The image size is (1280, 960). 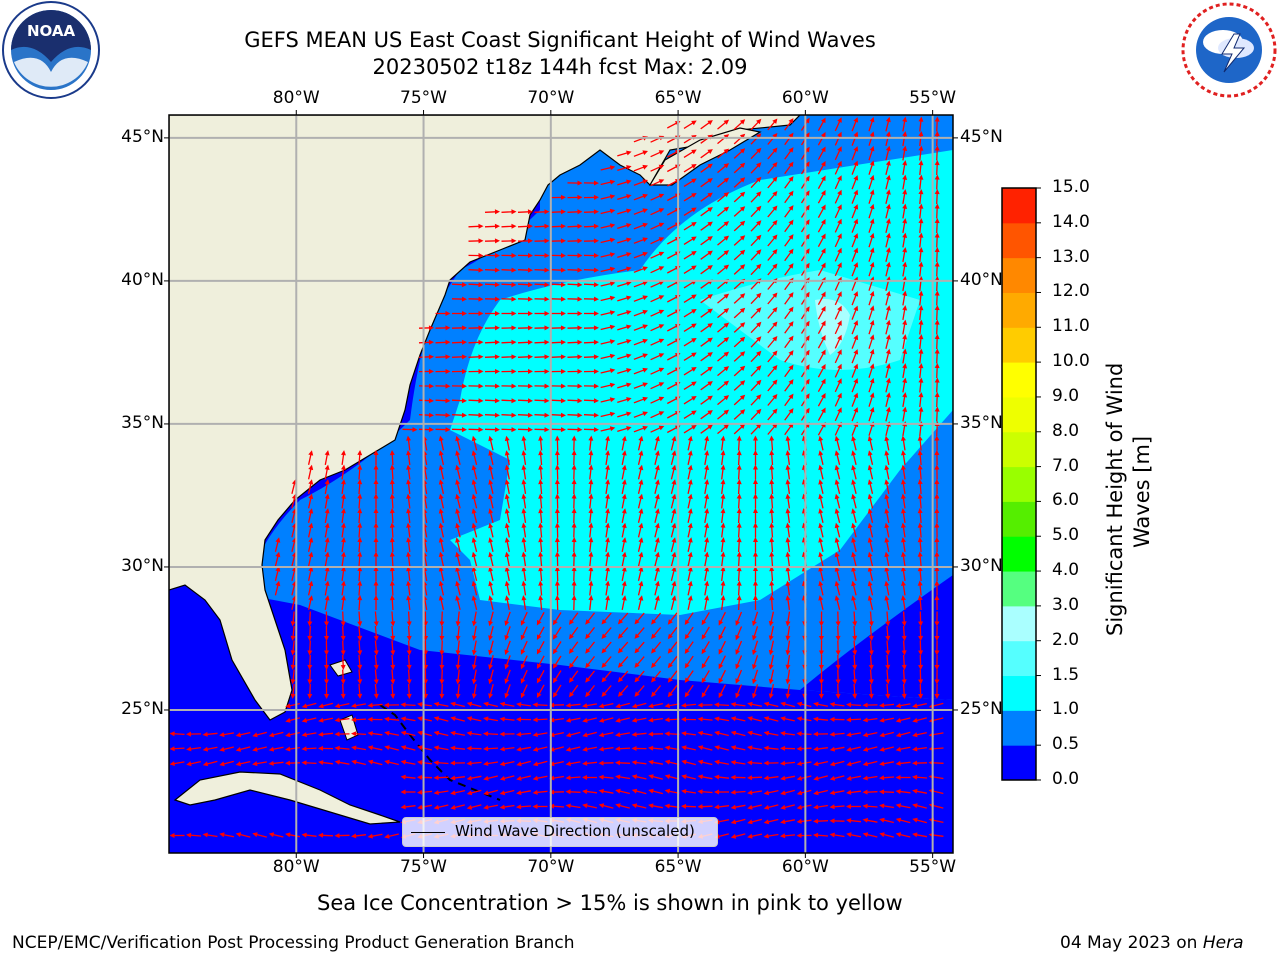 What do you see at coordinates (1021, 484) in the screenshot?
I see `colorbar` at bounding box center [1021, 484].